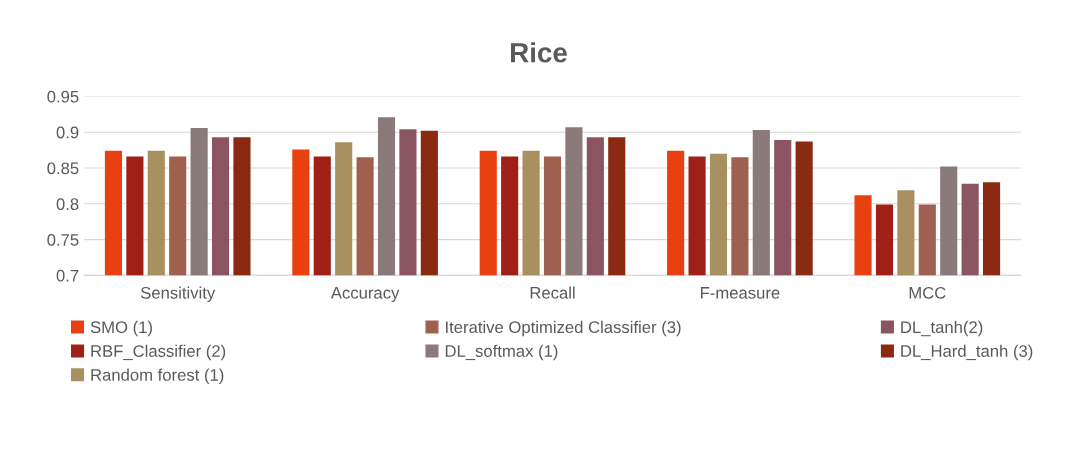 The height and width of the screenshot is (459, 1077). Describe the element at coordinates (157, 376) in the screenshot. I see `legend-label: Random forest (1)` at that location.